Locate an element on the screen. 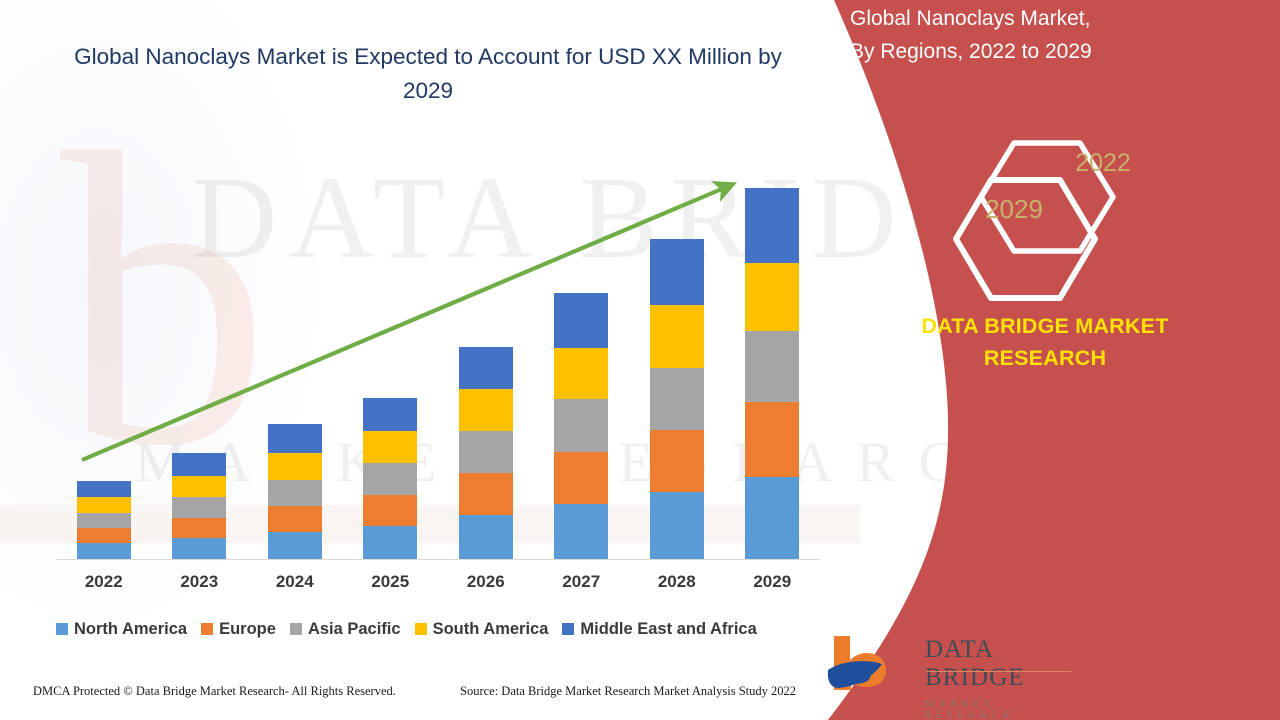 The image size is (1280, 720). bar-2029 is located at coordinates (772, 373).